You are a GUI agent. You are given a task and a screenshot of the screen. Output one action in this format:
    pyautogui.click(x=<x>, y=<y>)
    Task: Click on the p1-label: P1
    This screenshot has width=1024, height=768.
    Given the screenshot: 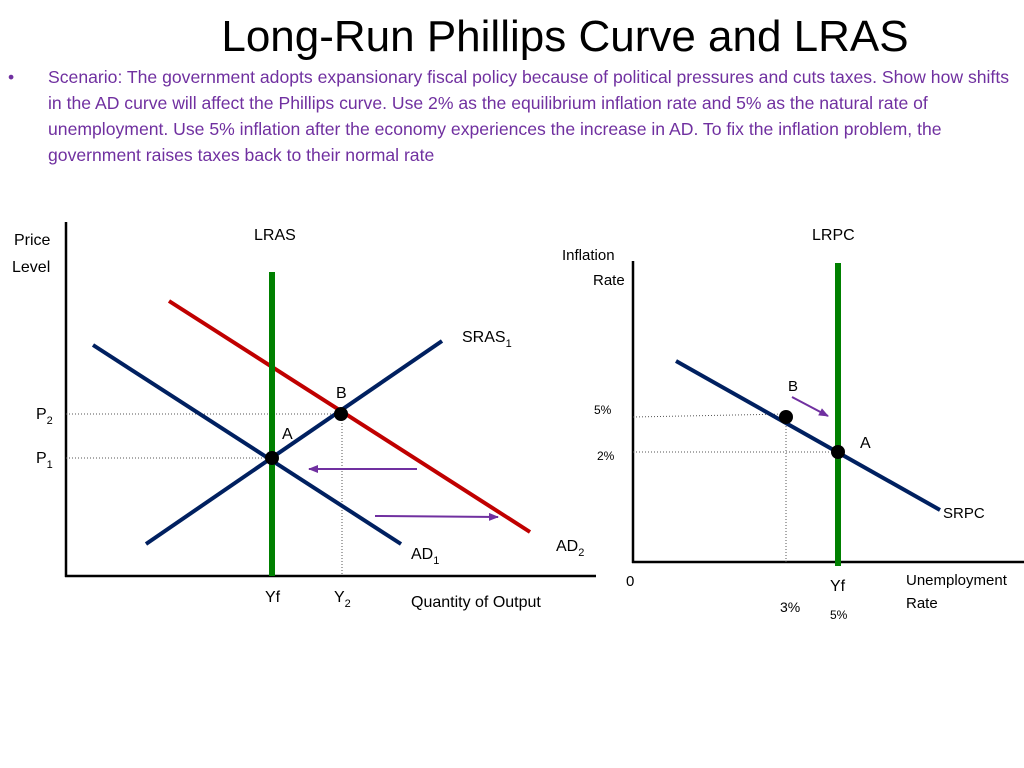 What is the action you would take?
    pyautogui.click(x=44, y=460)
    